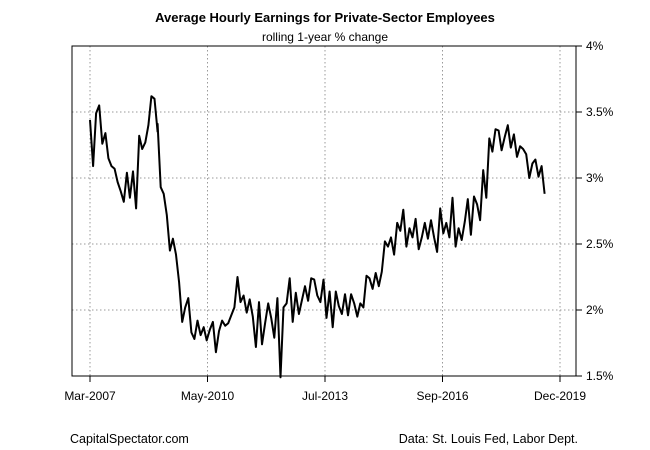  Describe the element at coordinates (90, 396) in the screenshot. I see `x-tick-label: Mar-2007` at that location.